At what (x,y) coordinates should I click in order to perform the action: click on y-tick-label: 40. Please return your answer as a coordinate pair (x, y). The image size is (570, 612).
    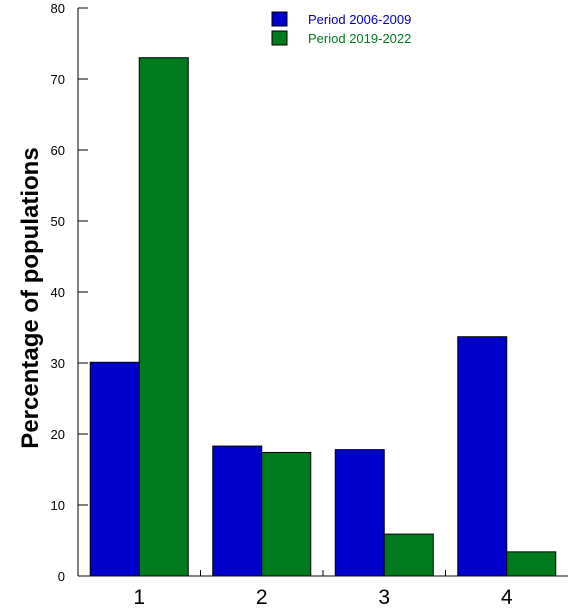
    Looking at the image, I should click on (58, 292).